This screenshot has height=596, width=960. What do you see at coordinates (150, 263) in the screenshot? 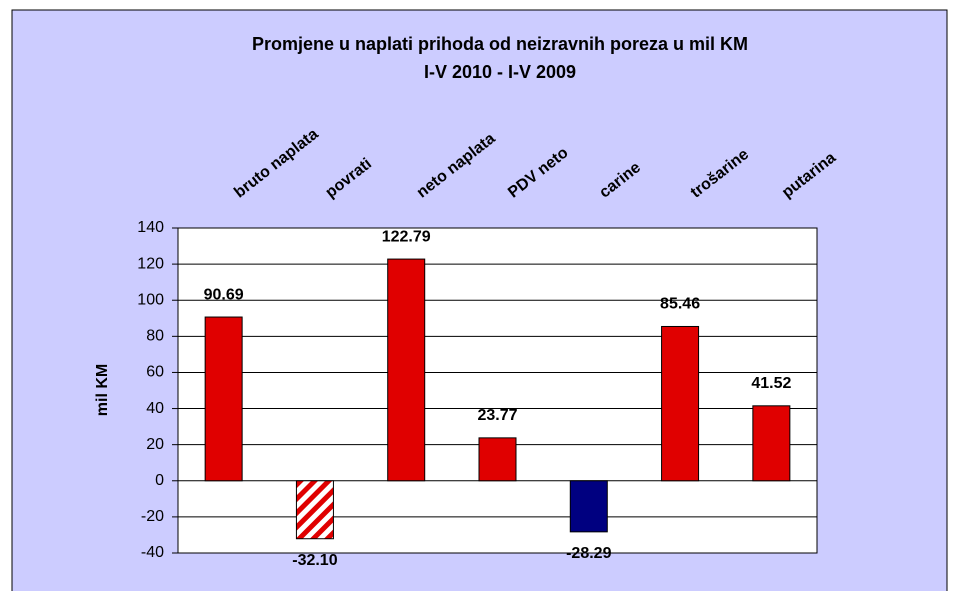
I see `y-tick-label: 120` at bounding box center [150, 263].